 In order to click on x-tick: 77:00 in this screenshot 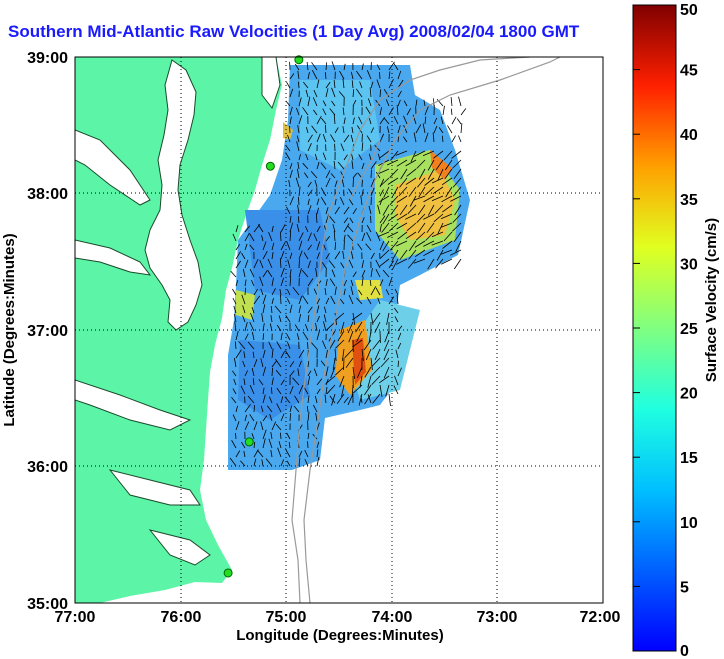, I will do `click(75, 617)`.